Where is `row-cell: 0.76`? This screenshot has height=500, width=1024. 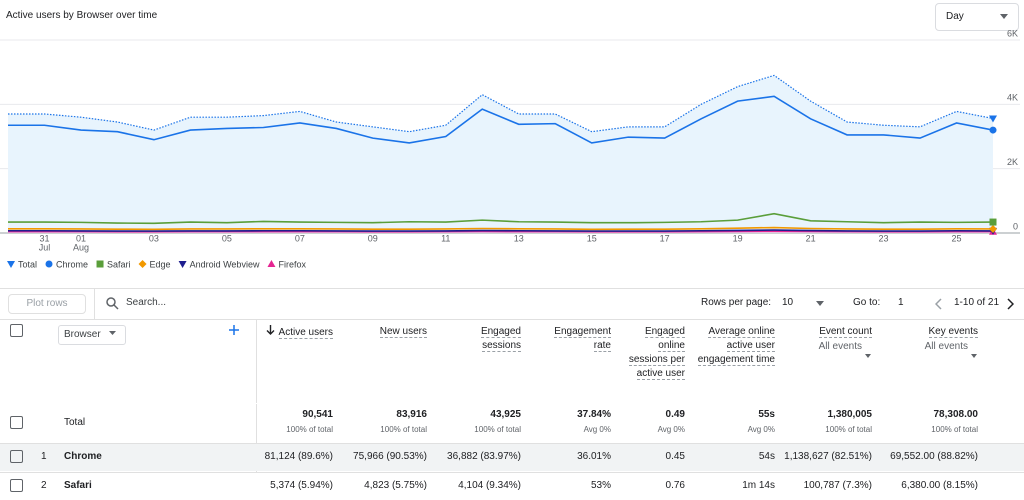
row-cell: 0.76 is located at coordinates (644, 485).